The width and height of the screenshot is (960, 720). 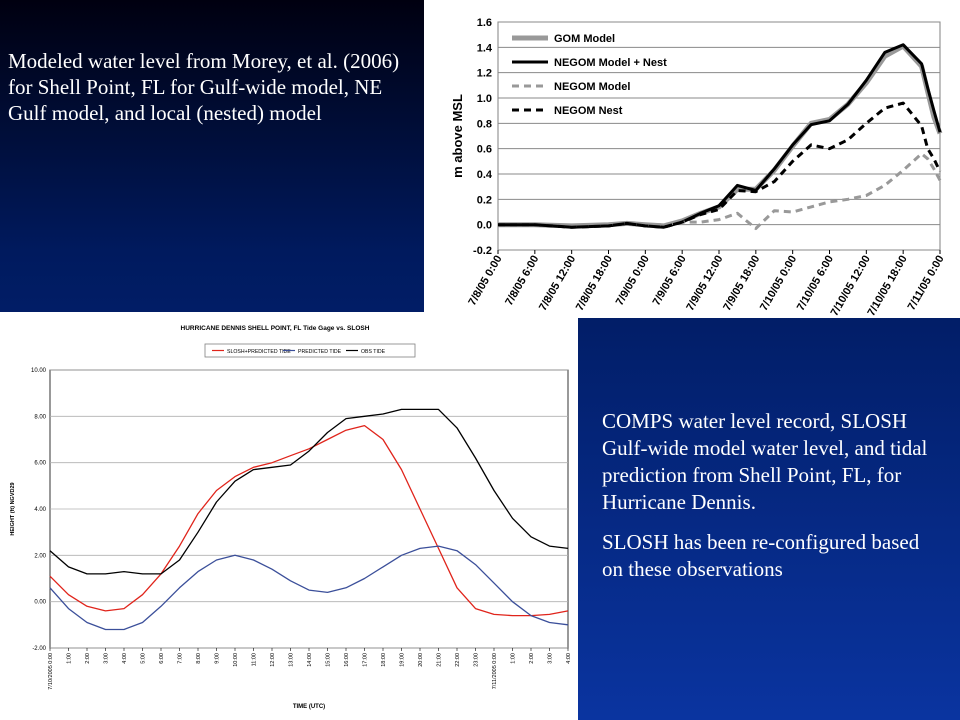 I want to click on y-tick-label: 2.00, so click(x=40, y=556).